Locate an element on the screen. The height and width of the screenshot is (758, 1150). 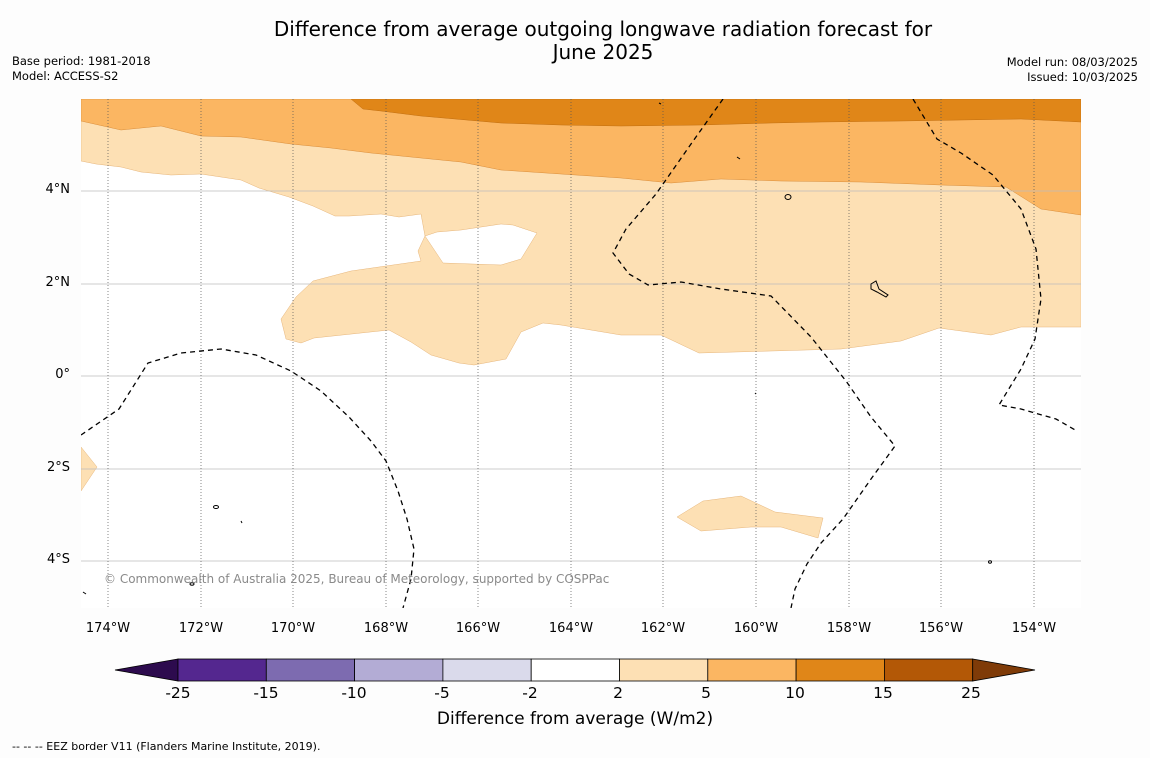
colorbar-tick: 10 is located at coordinates (795, 693).